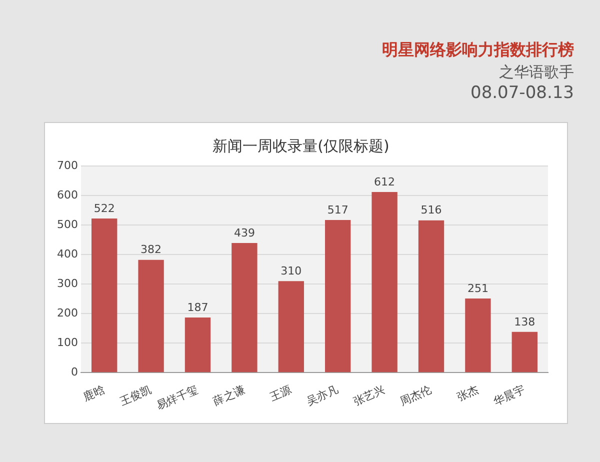 The image size is (600, 462). I want to click on y-tick-label: 400, so click(67, 253).